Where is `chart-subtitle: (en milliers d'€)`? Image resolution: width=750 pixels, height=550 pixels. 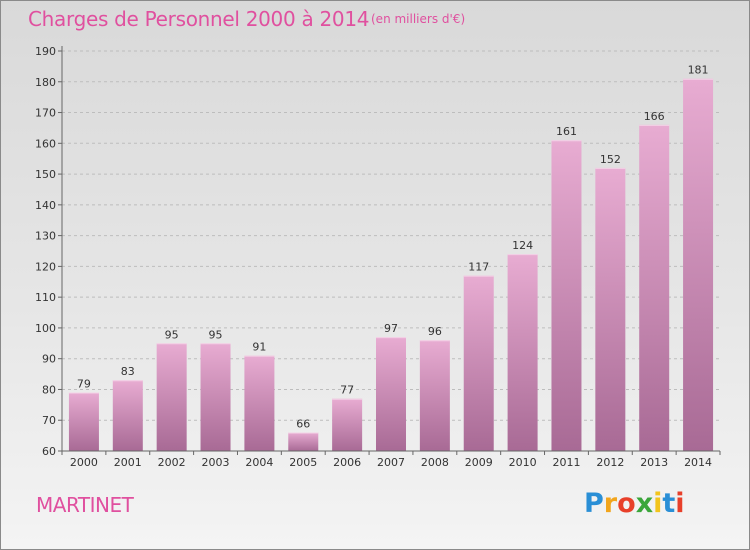
chart-subtitle: (en milliers d'€) is located at coordinates (418, 19).